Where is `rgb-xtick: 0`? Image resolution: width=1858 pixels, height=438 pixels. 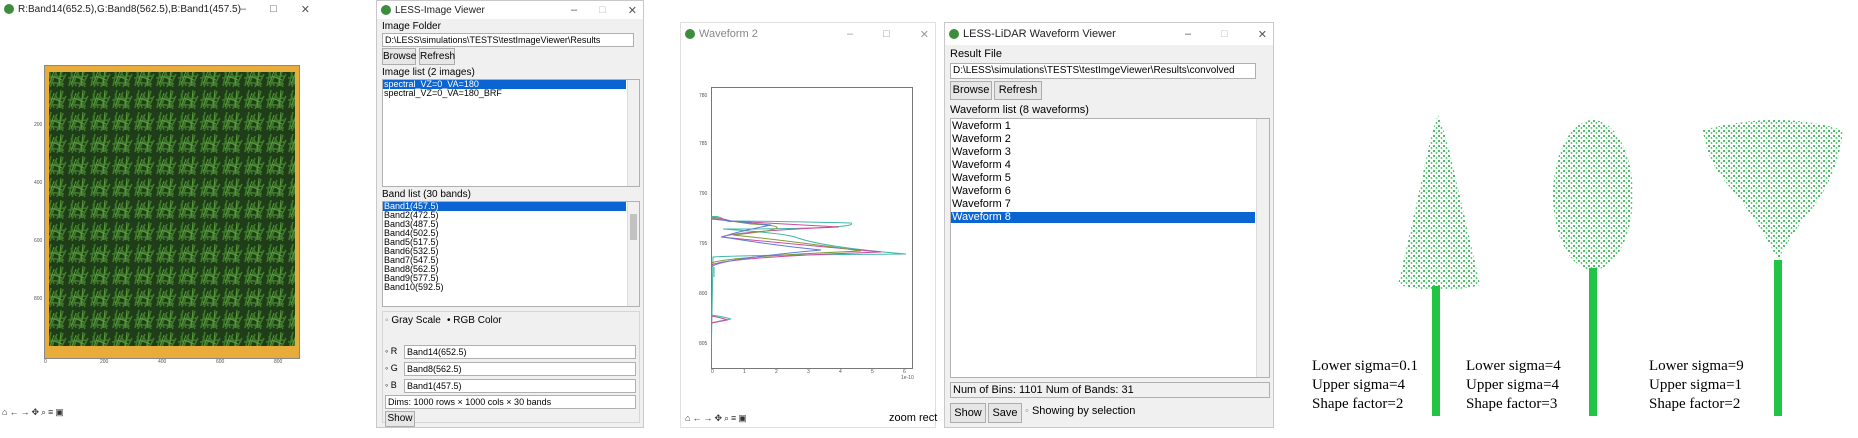 rgb-xtick: 0 is located at coordinates (45, 362).